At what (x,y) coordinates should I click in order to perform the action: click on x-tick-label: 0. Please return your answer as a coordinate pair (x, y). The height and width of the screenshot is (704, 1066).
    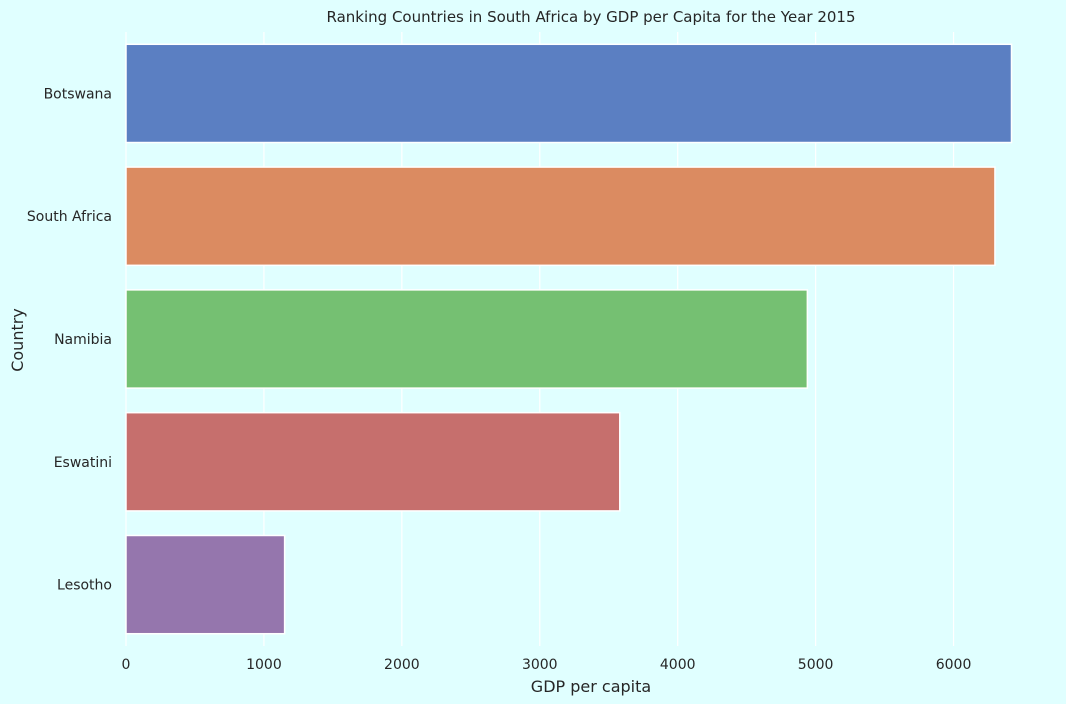
    Looking at the image, I should click on (126, 665).